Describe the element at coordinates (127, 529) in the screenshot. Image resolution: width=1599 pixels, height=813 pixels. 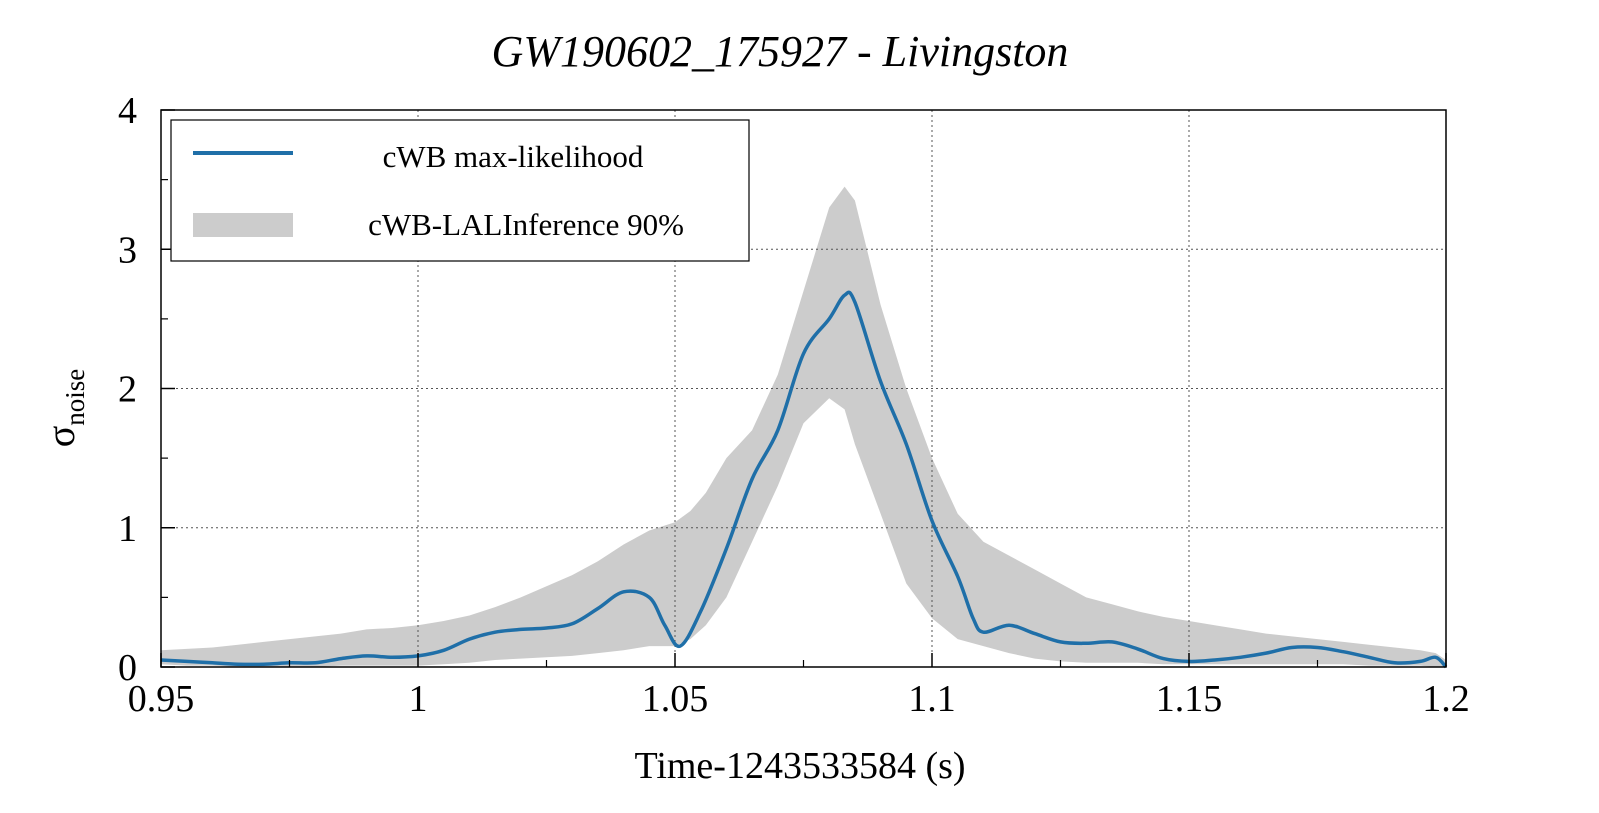
I see `y-tick-label: 1` at that location.